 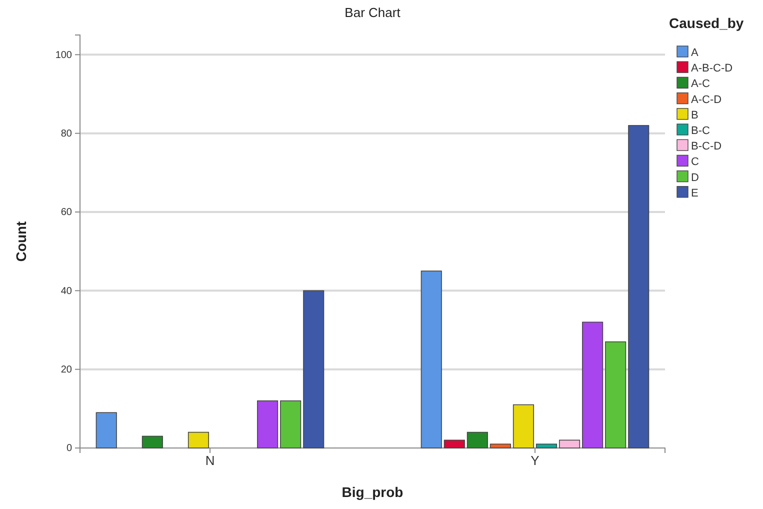 What do you see at coordinates (535, 460) in the screenshot?
I see `x-tick-label: Y` at bounding box center [535, 460].